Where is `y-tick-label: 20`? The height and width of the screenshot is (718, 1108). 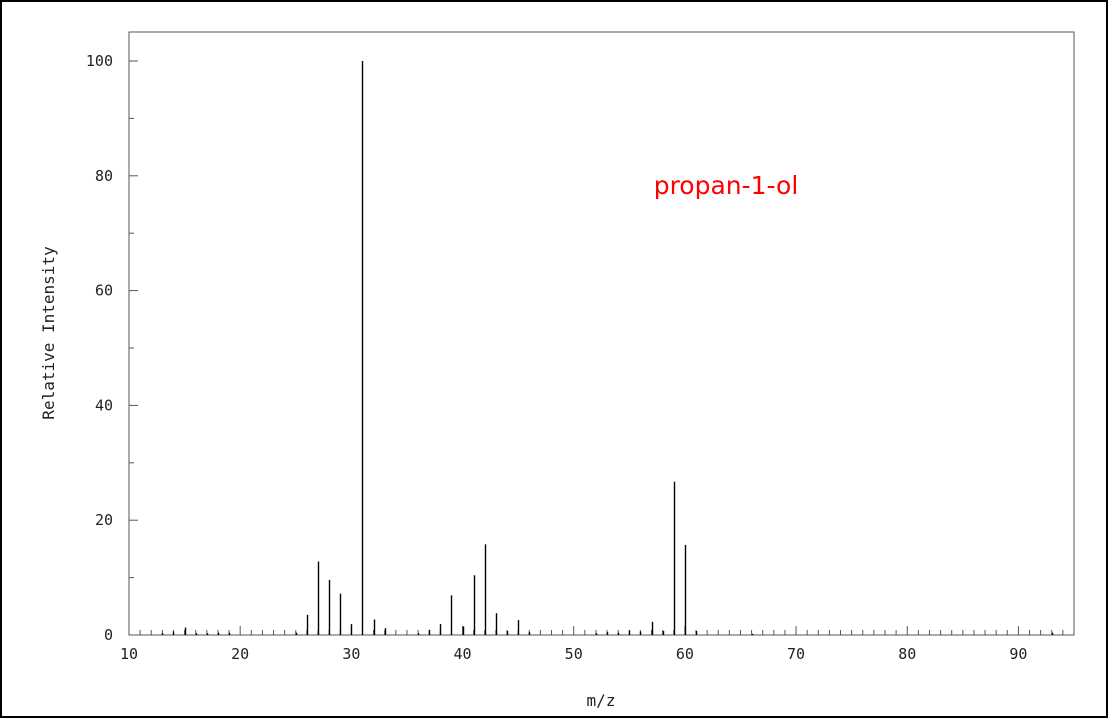
y-tick-label: 20 is located at coordinates (104, 520).